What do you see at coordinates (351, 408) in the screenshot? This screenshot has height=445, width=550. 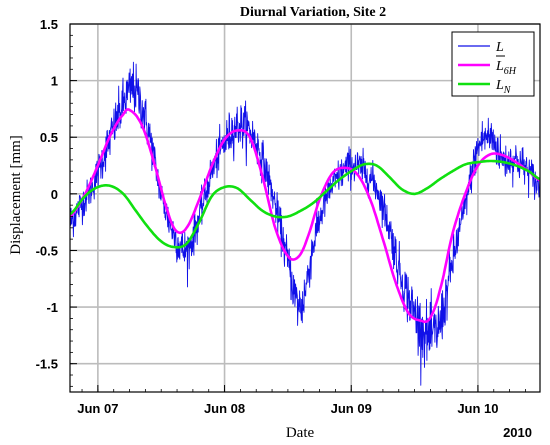 I see `x-tick-label-2: Jun 09` at bounding box center [351, 408].